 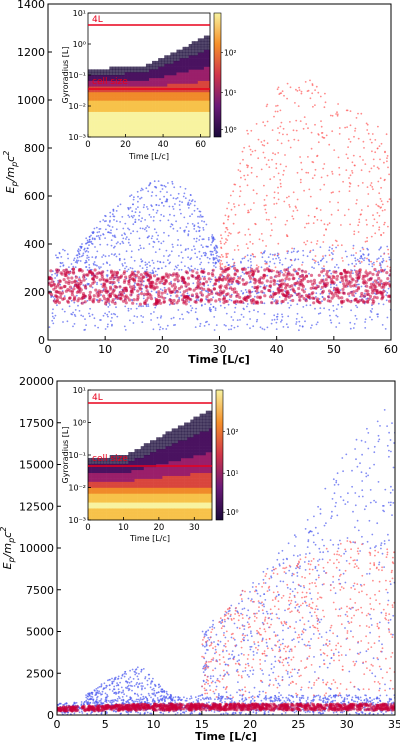 What do you see at coordinates (230, 92) in the screenshot?
I see `colorbar-tick-label: 10¹` at bounding box center [230, 92].